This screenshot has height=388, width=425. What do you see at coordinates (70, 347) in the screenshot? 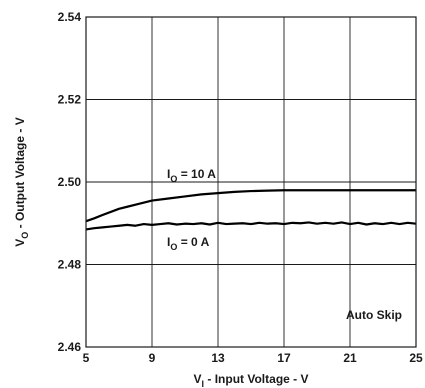
I see `y-tick-label: 2.46` at bounding box center [70, 347].